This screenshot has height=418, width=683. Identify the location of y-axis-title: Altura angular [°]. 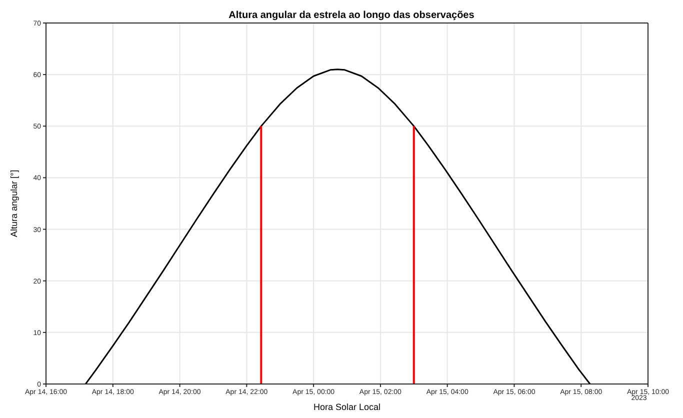
(14, 204).